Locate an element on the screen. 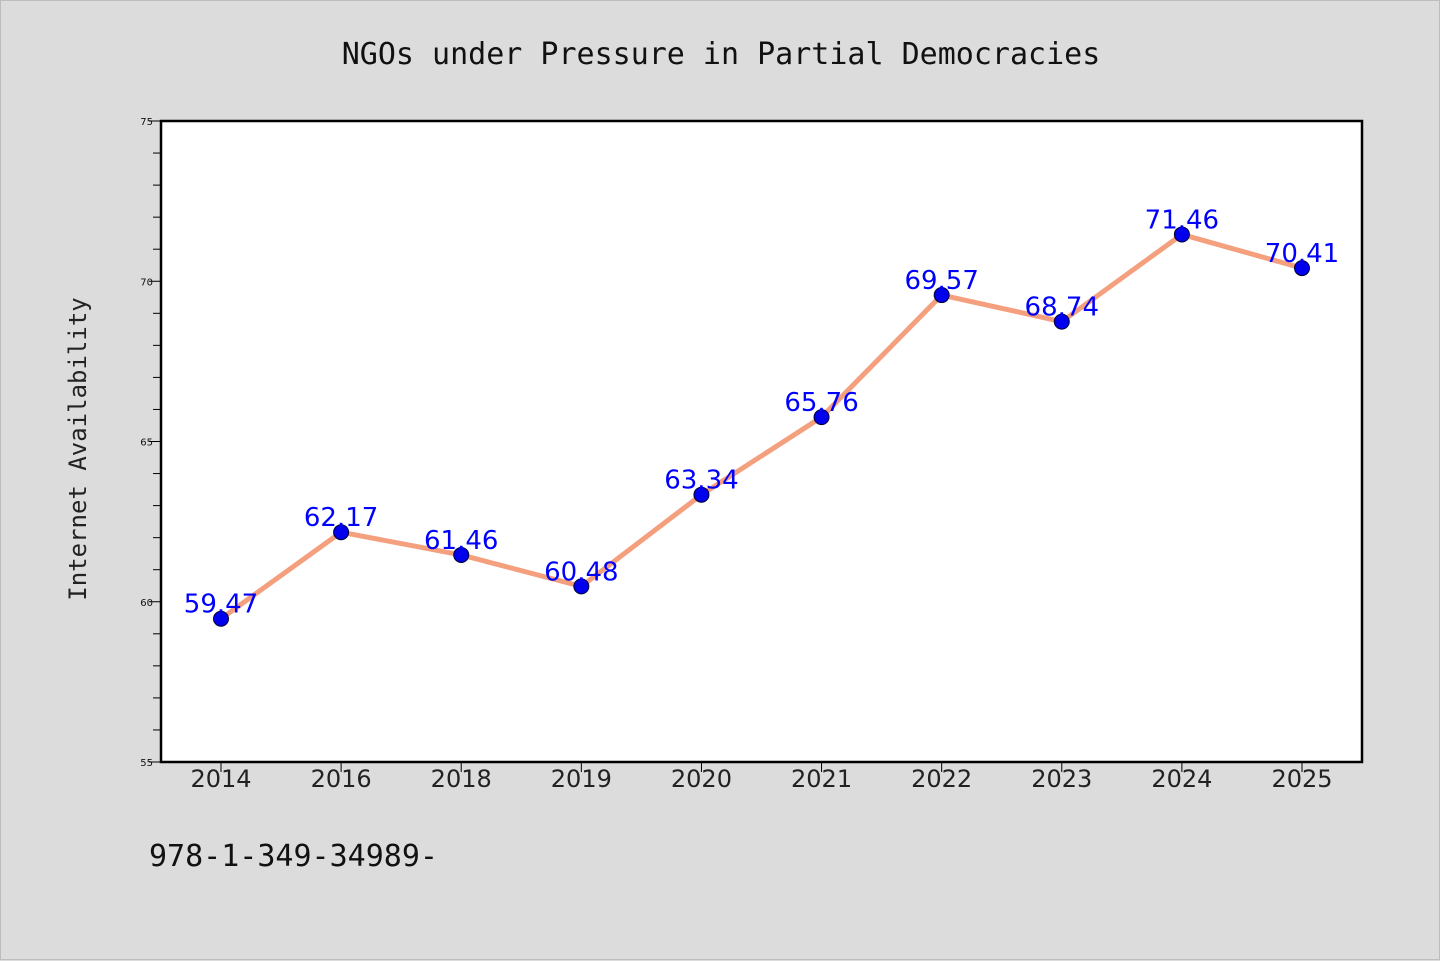 The width and height of the screenshot is (1440, 961). data-label: 68.74 is located at coordinates (1062, 308).